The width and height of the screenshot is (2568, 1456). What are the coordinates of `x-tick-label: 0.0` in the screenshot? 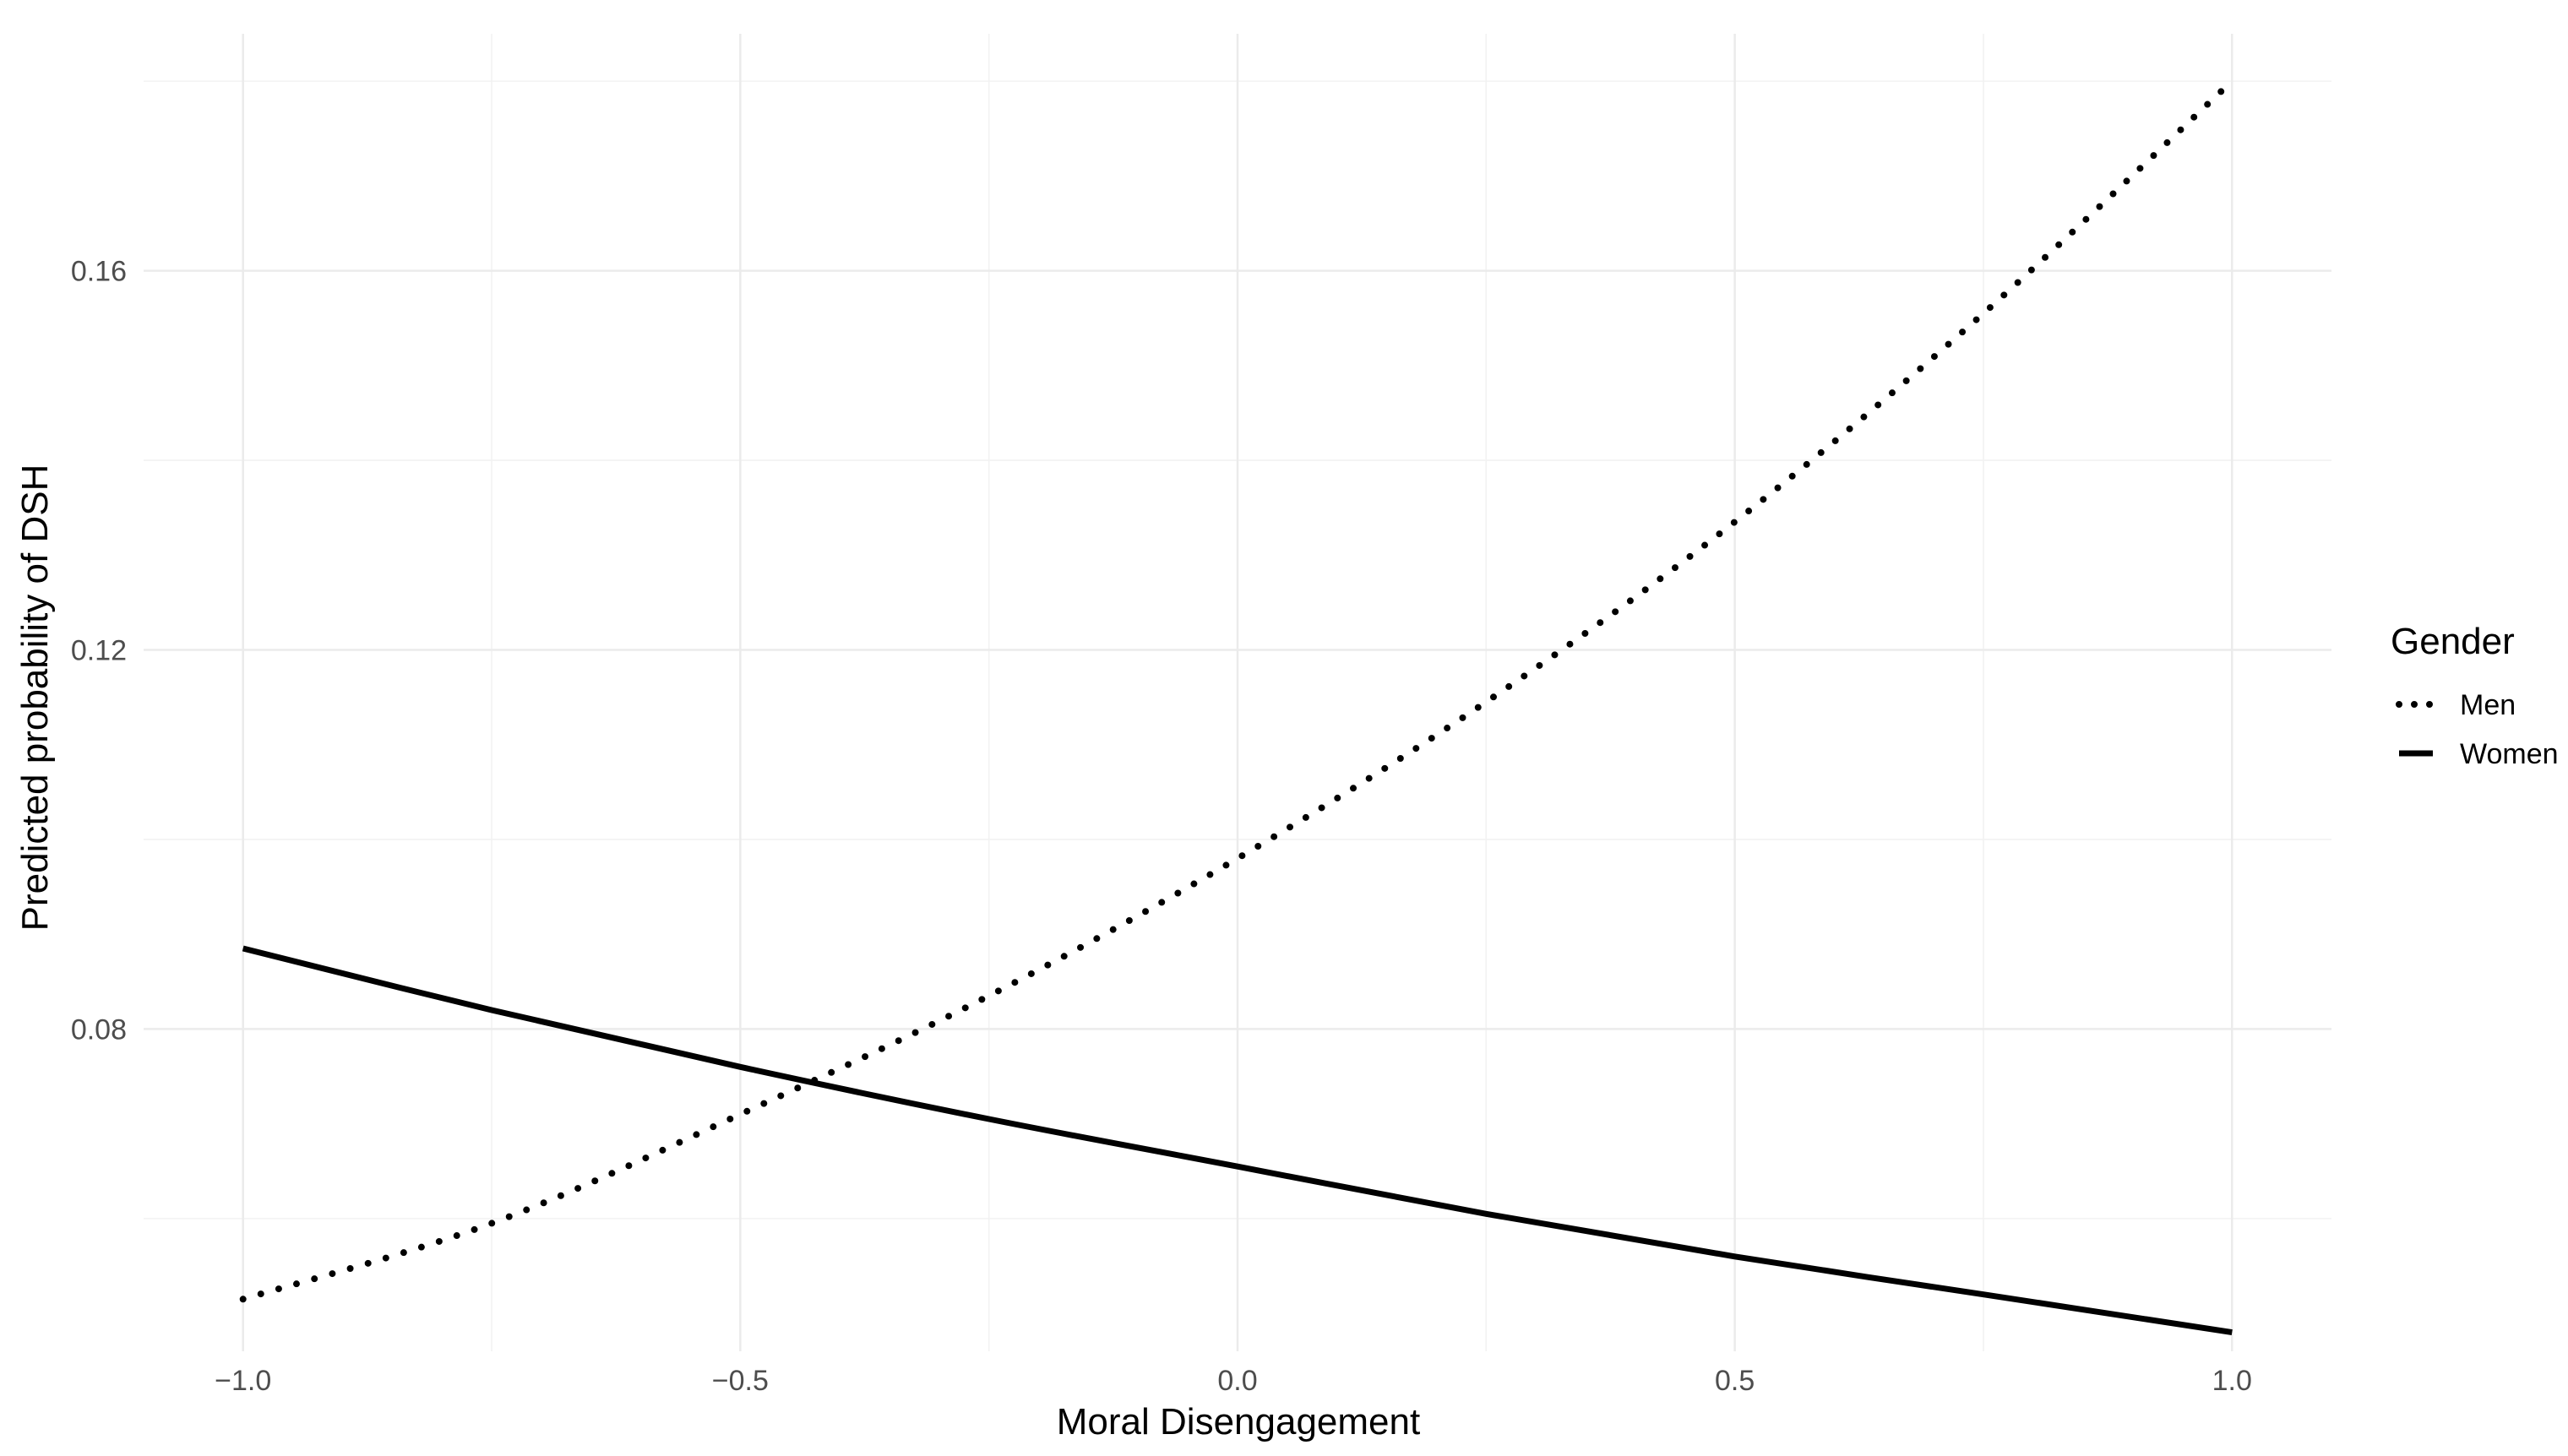 It's located at (1237, 1381).